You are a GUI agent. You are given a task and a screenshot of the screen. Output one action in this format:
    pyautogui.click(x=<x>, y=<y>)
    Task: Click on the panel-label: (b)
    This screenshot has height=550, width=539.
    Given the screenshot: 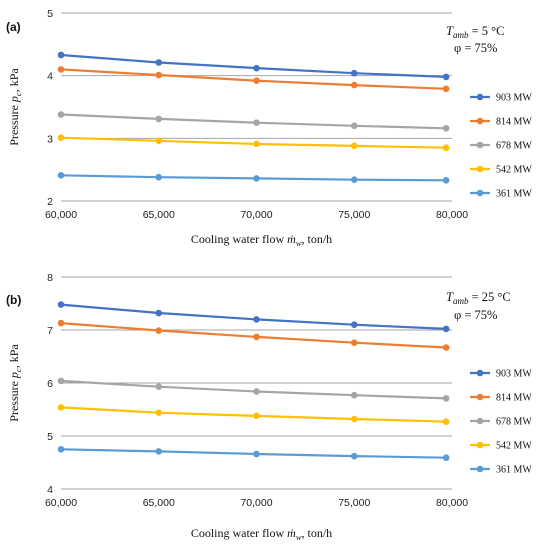 What is the action you would take?
    pyautogui.click(x=13, y=300)
    